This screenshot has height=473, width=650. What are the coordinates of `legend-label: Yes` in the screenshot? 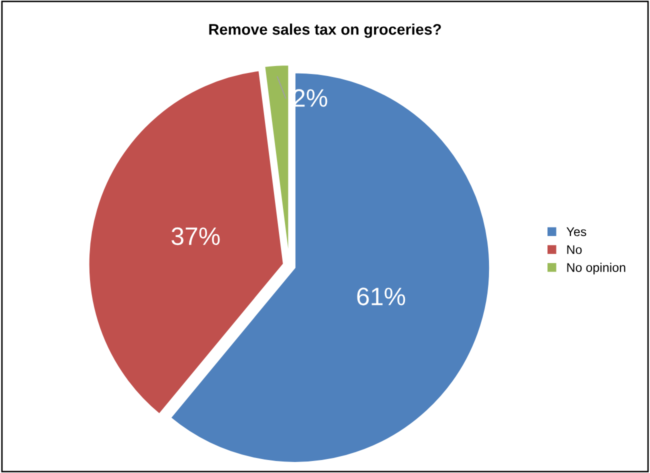 It's located at (576, 231).